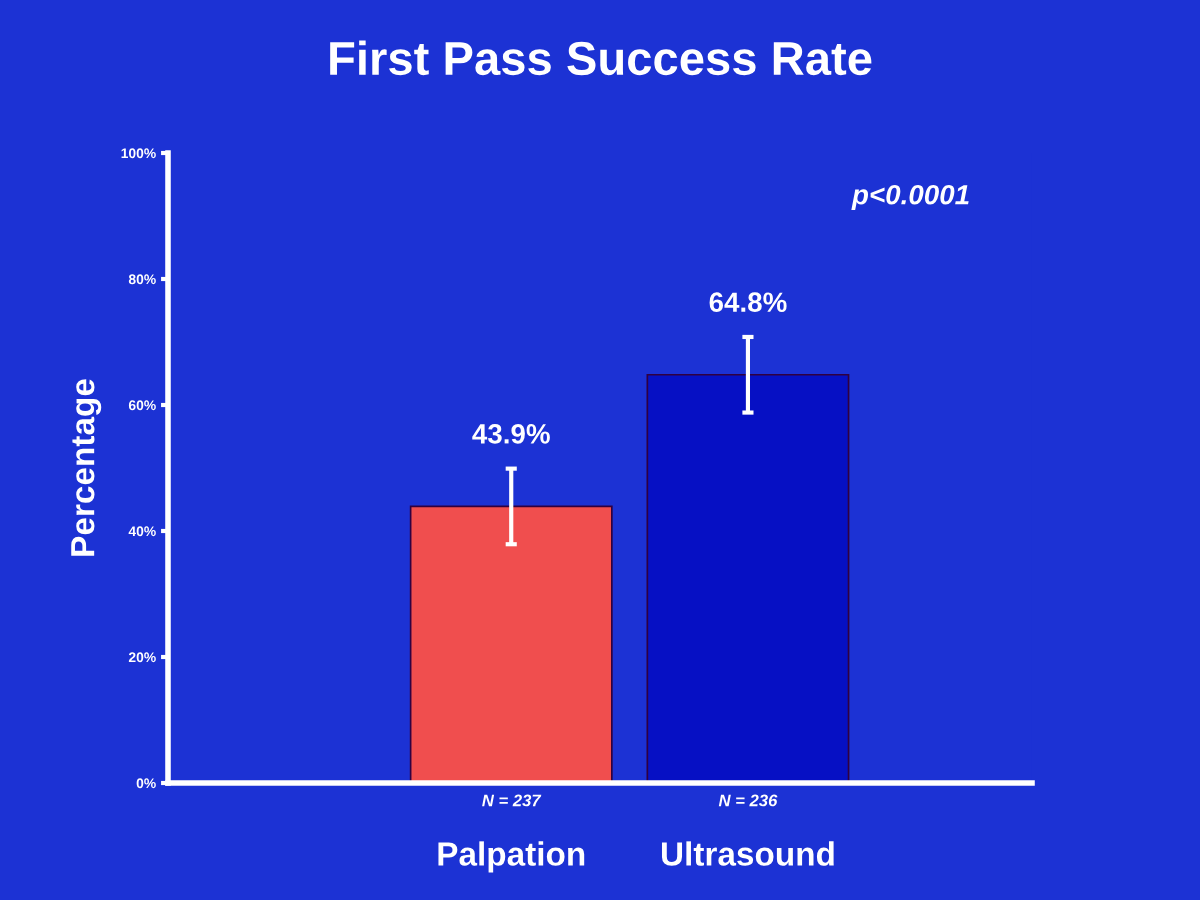  Describe the element at coordinates (748, 302) in the screenshot. I see `data-label: 64.8%` at that location.